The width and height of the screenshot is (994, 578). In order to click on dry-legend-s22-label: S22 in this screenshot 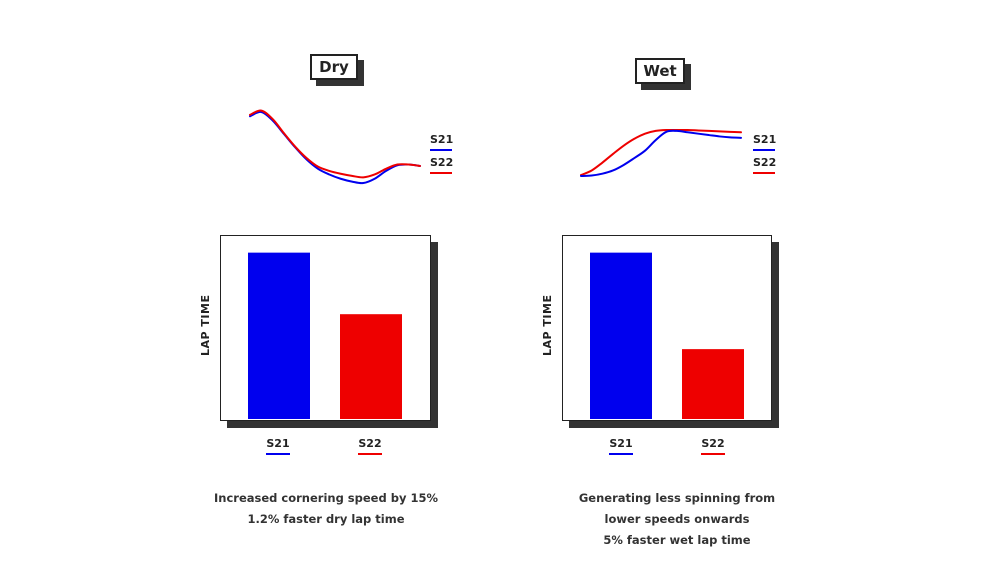, I will do `click(442, 162)`.